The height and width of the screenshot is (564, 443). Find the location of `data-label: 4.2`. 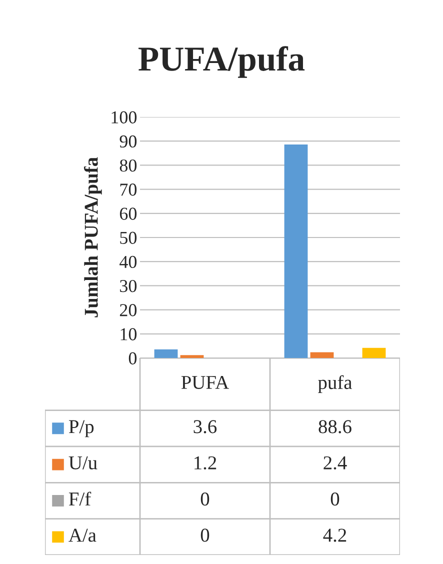

data-label: 4.2 is located at coordinates (334, 535).